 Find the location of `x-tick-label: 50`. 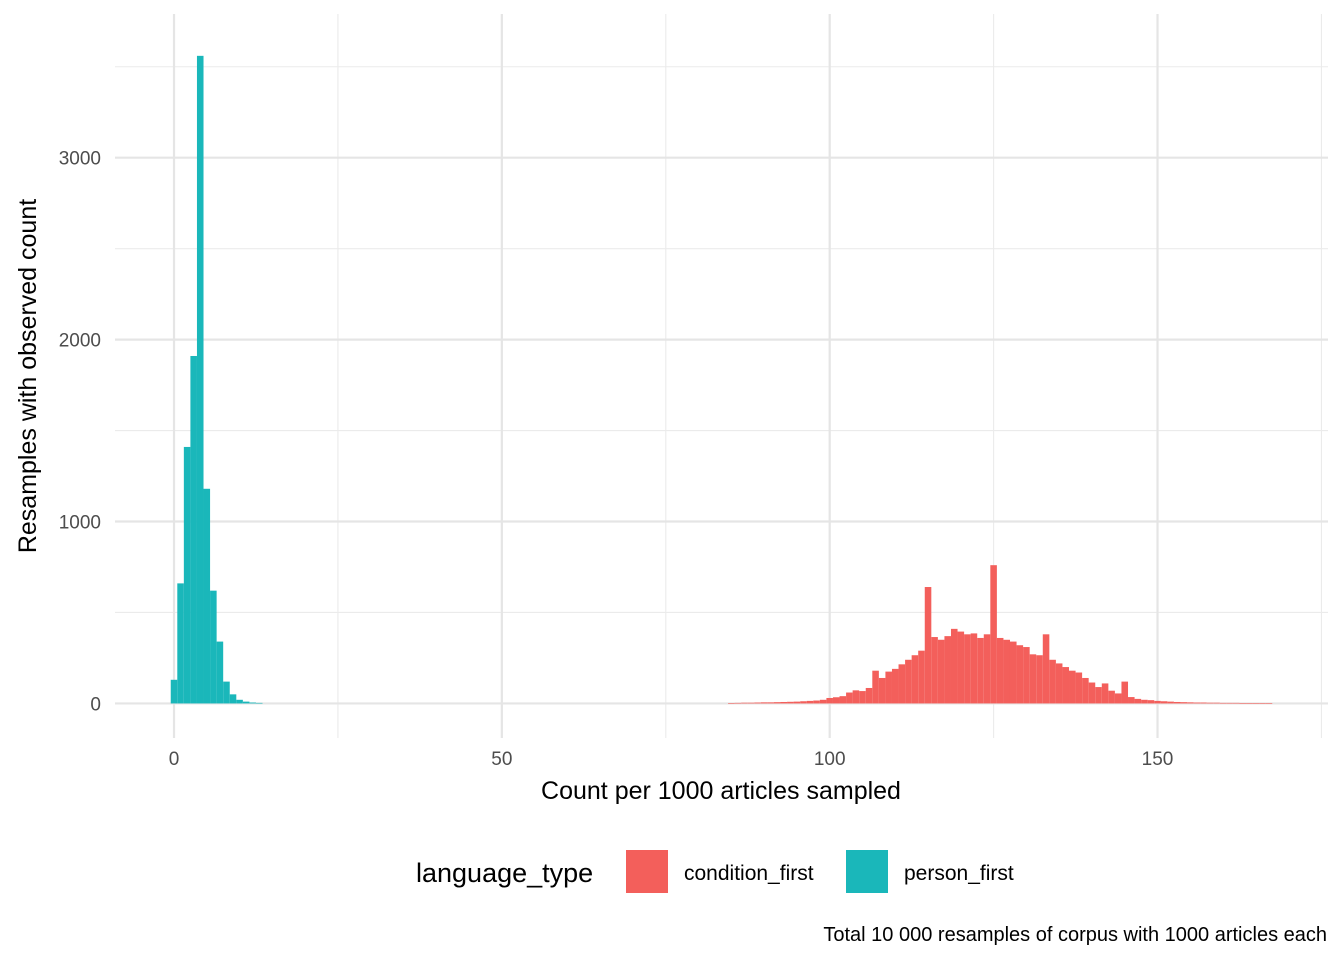

x-tick-label: 50 is located at coordinates (501, 759).